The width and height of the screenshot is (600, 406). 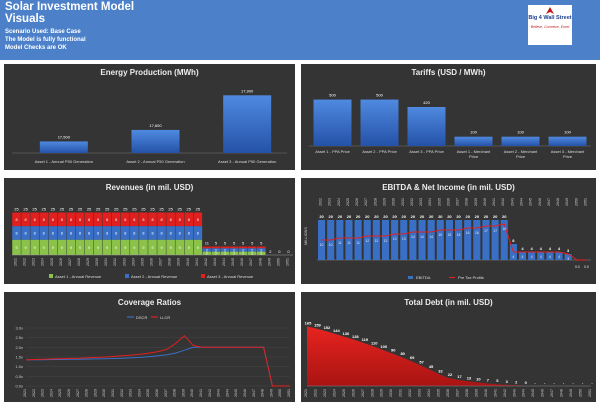 What do you see at coordinates (149, 72) in the screenshot?
I see `energy-chart-title: Energy Production (MWh)` at bounding box center [149, 72].